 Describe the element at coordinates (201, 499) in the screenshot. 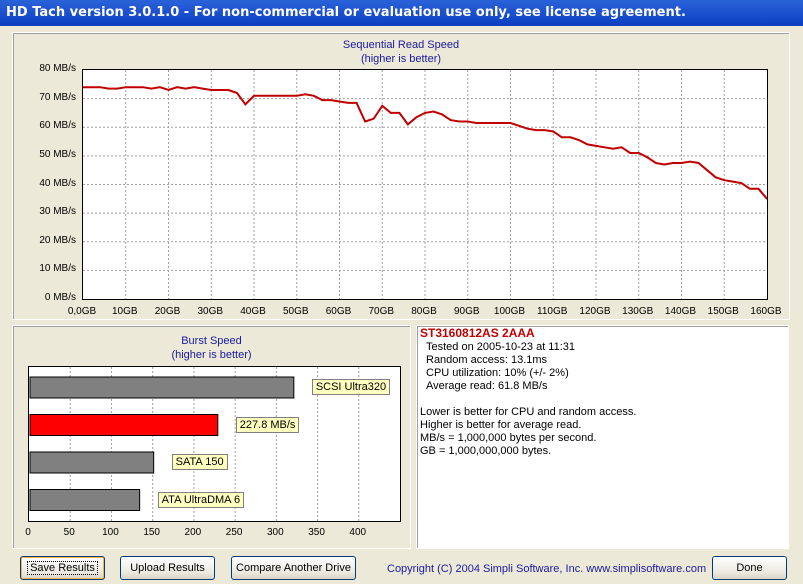

I see `burst-bar-label: ATA UltraDMA 6` at that location.